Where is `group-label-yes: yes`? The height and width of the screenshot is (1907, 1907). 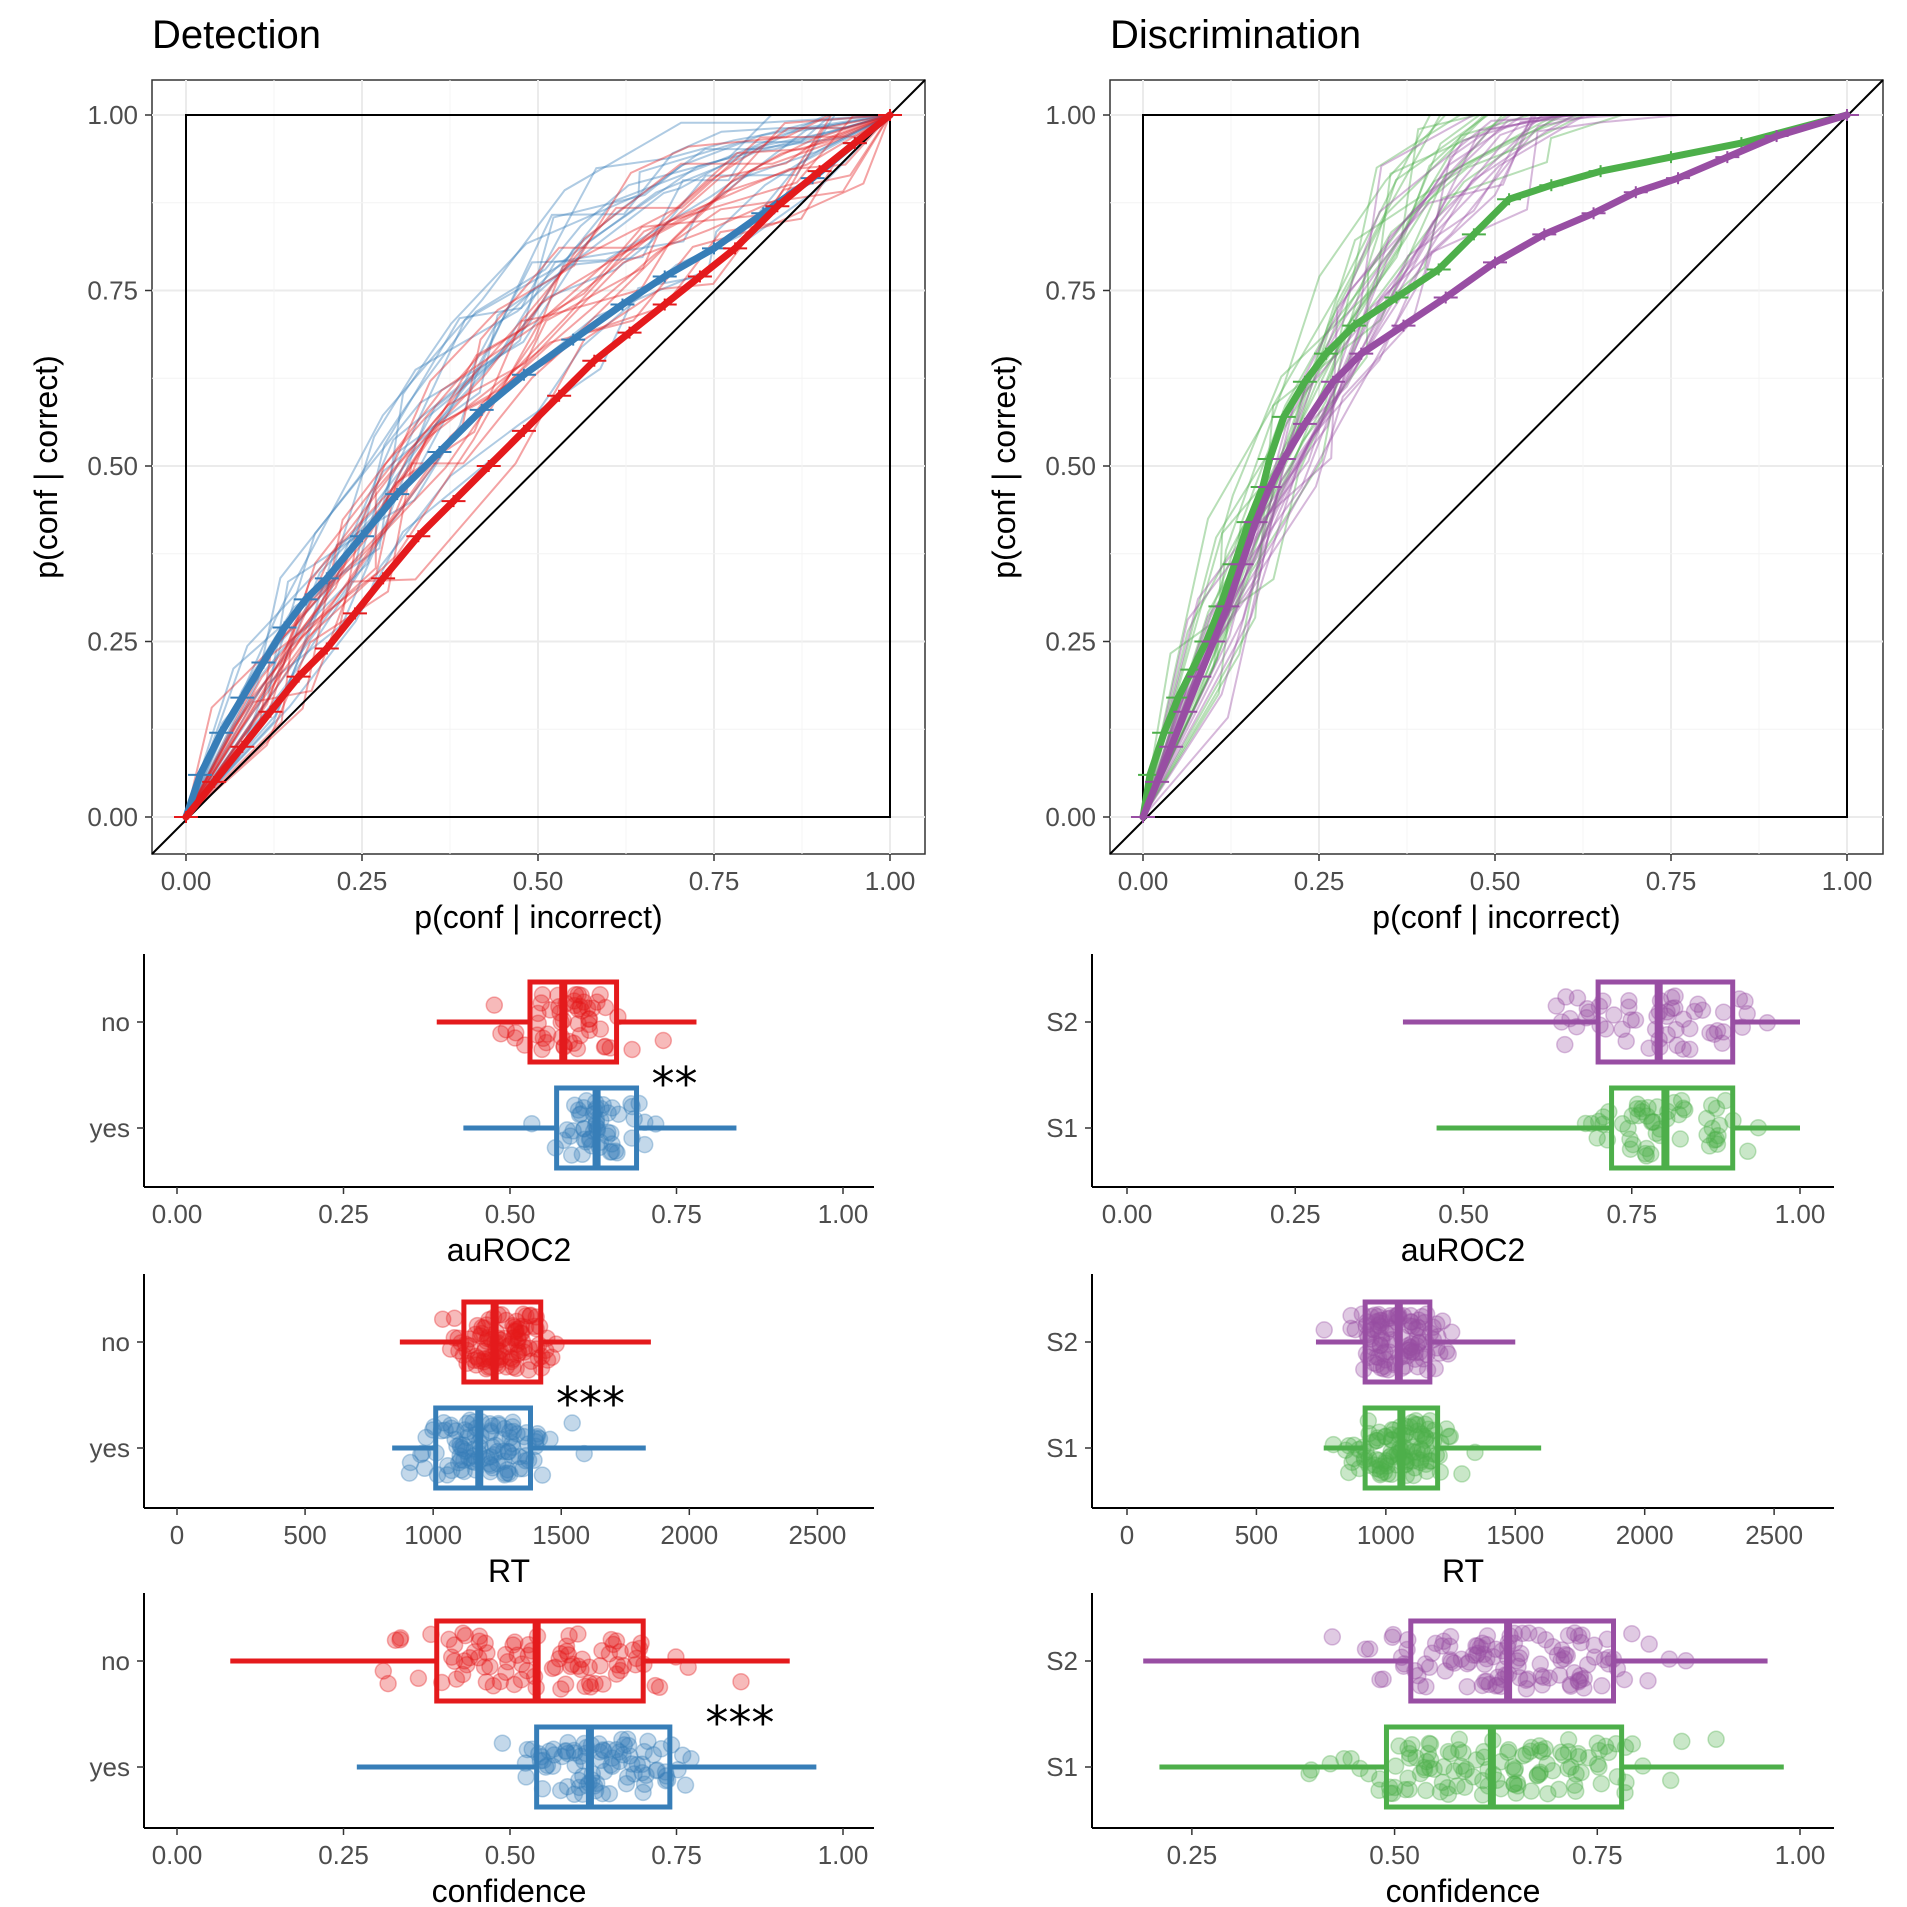
group-label-yes: yes is located at coordinates (110, 1767).